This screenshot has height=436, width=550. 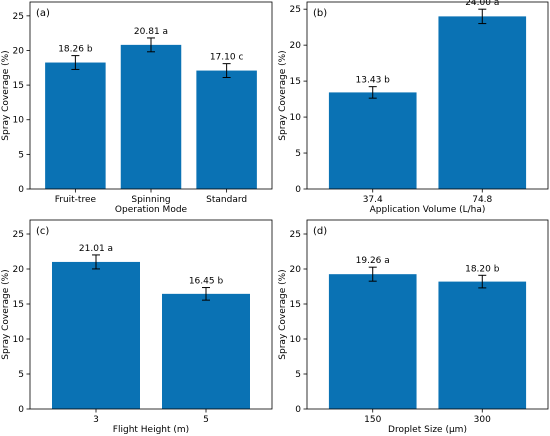 What do you see at coordinates (151, 430) in the screenshot?
I see `x-axis-label: Flight Height (m)` at bounding box center [151, 430].